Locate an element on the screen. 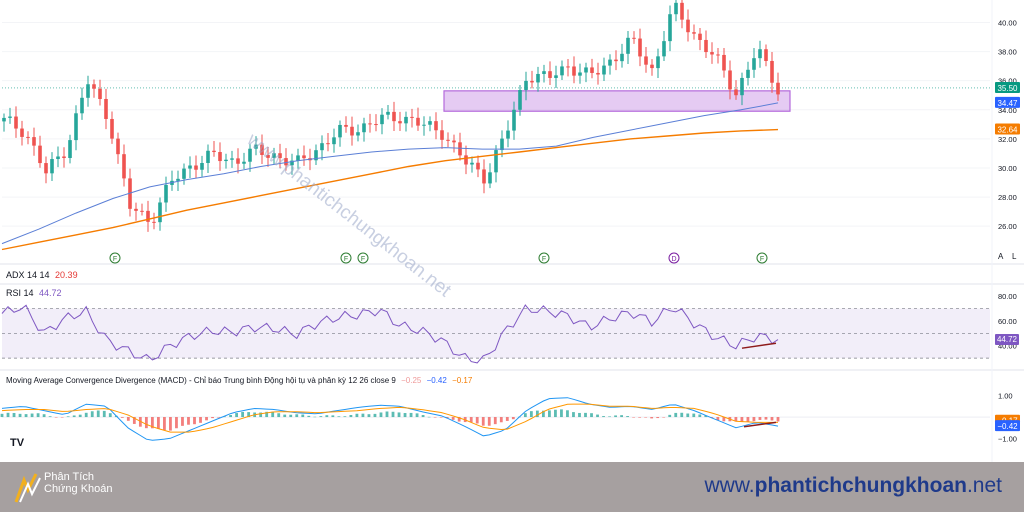  rsi-price-tag: 44.72 is located at coordinates (1007, 339).